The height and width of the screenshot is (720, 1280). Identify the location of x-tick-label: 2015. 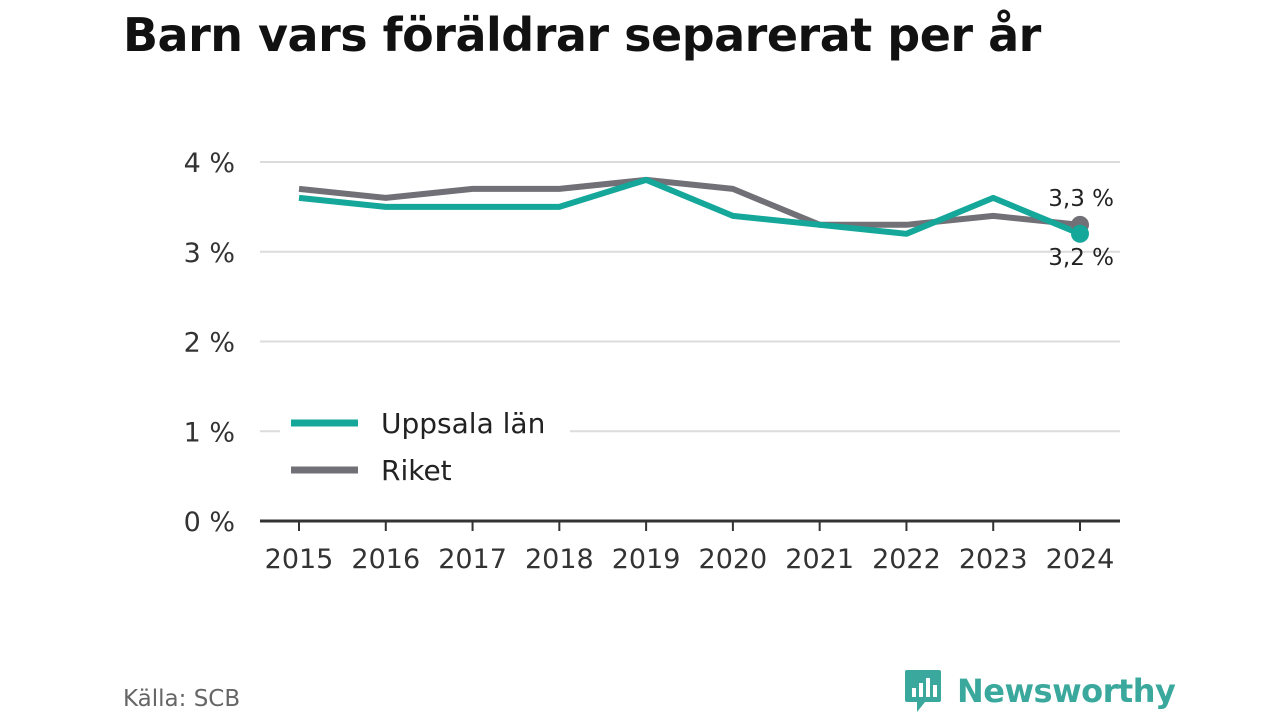
(299, 559).